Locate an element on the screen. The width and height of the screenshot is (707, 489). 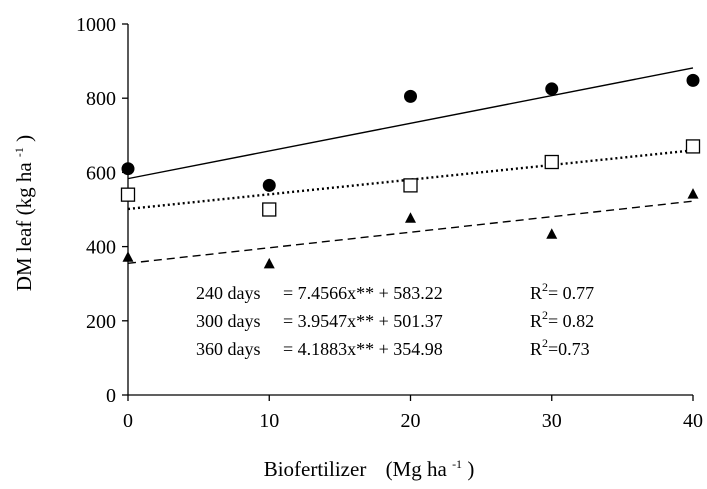
y-tick-label: 1000 is located at coordinates (96, 25).